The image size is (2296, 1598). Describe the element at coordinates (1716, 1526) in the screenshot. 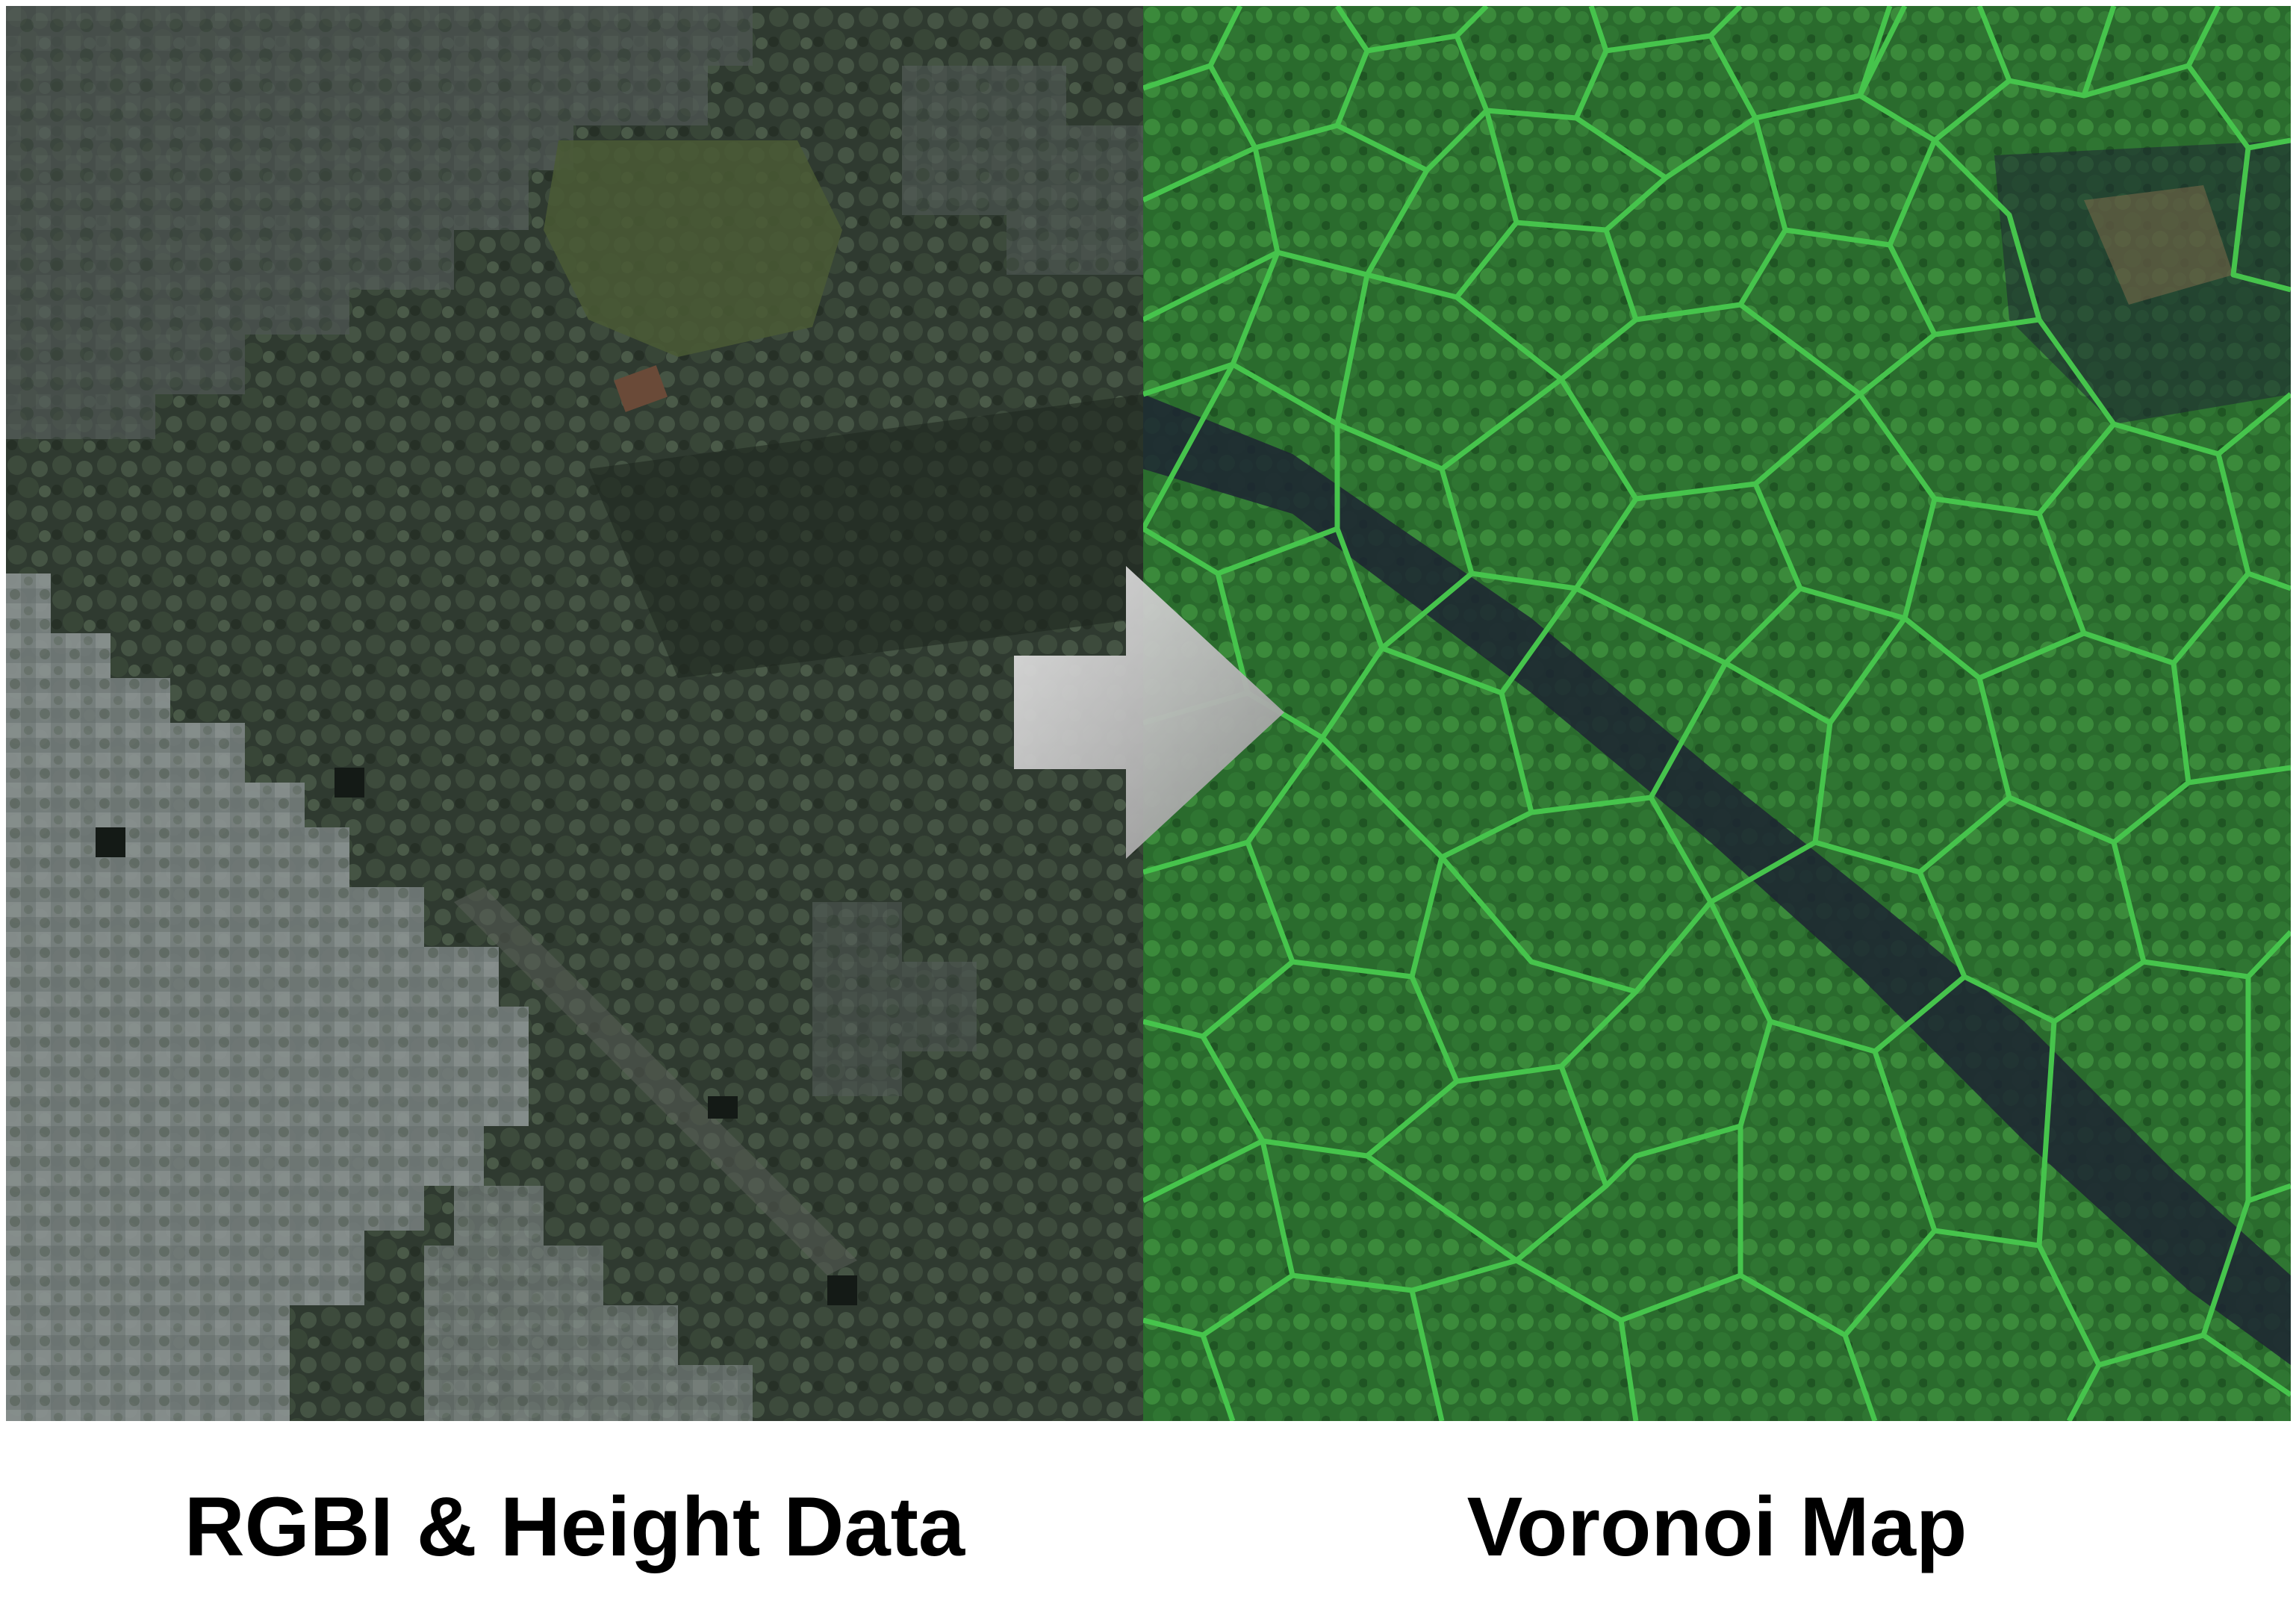

I see `caption-voronoi-map: Voronoi Map` at that location.